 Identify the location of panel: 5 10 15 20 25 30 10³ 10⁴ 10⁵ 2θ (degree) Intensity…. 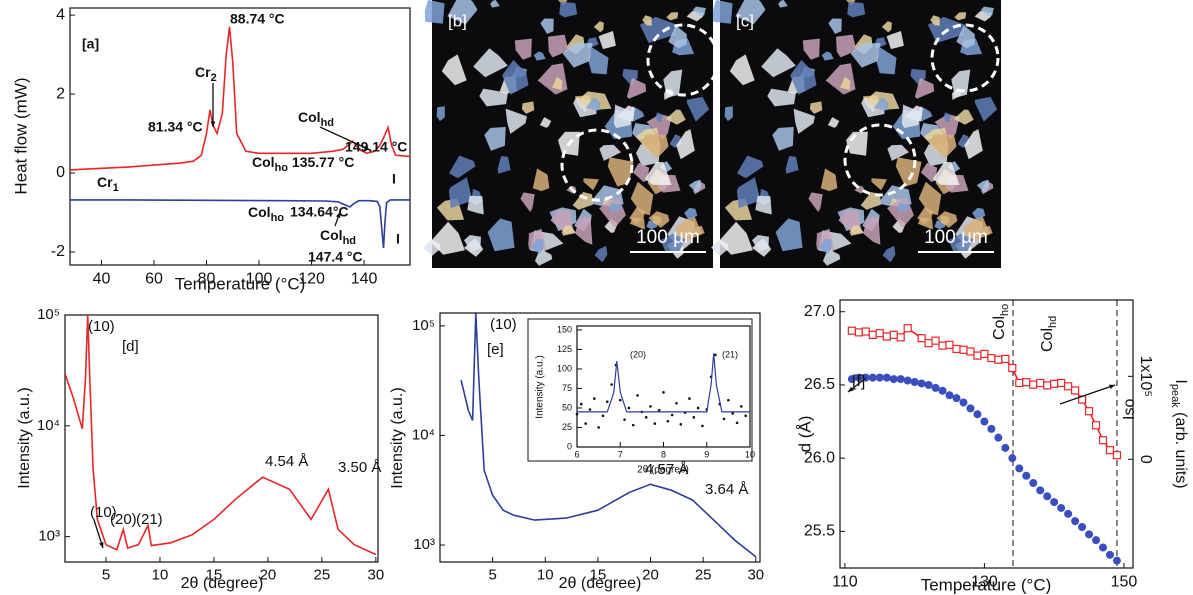
(200, 449).